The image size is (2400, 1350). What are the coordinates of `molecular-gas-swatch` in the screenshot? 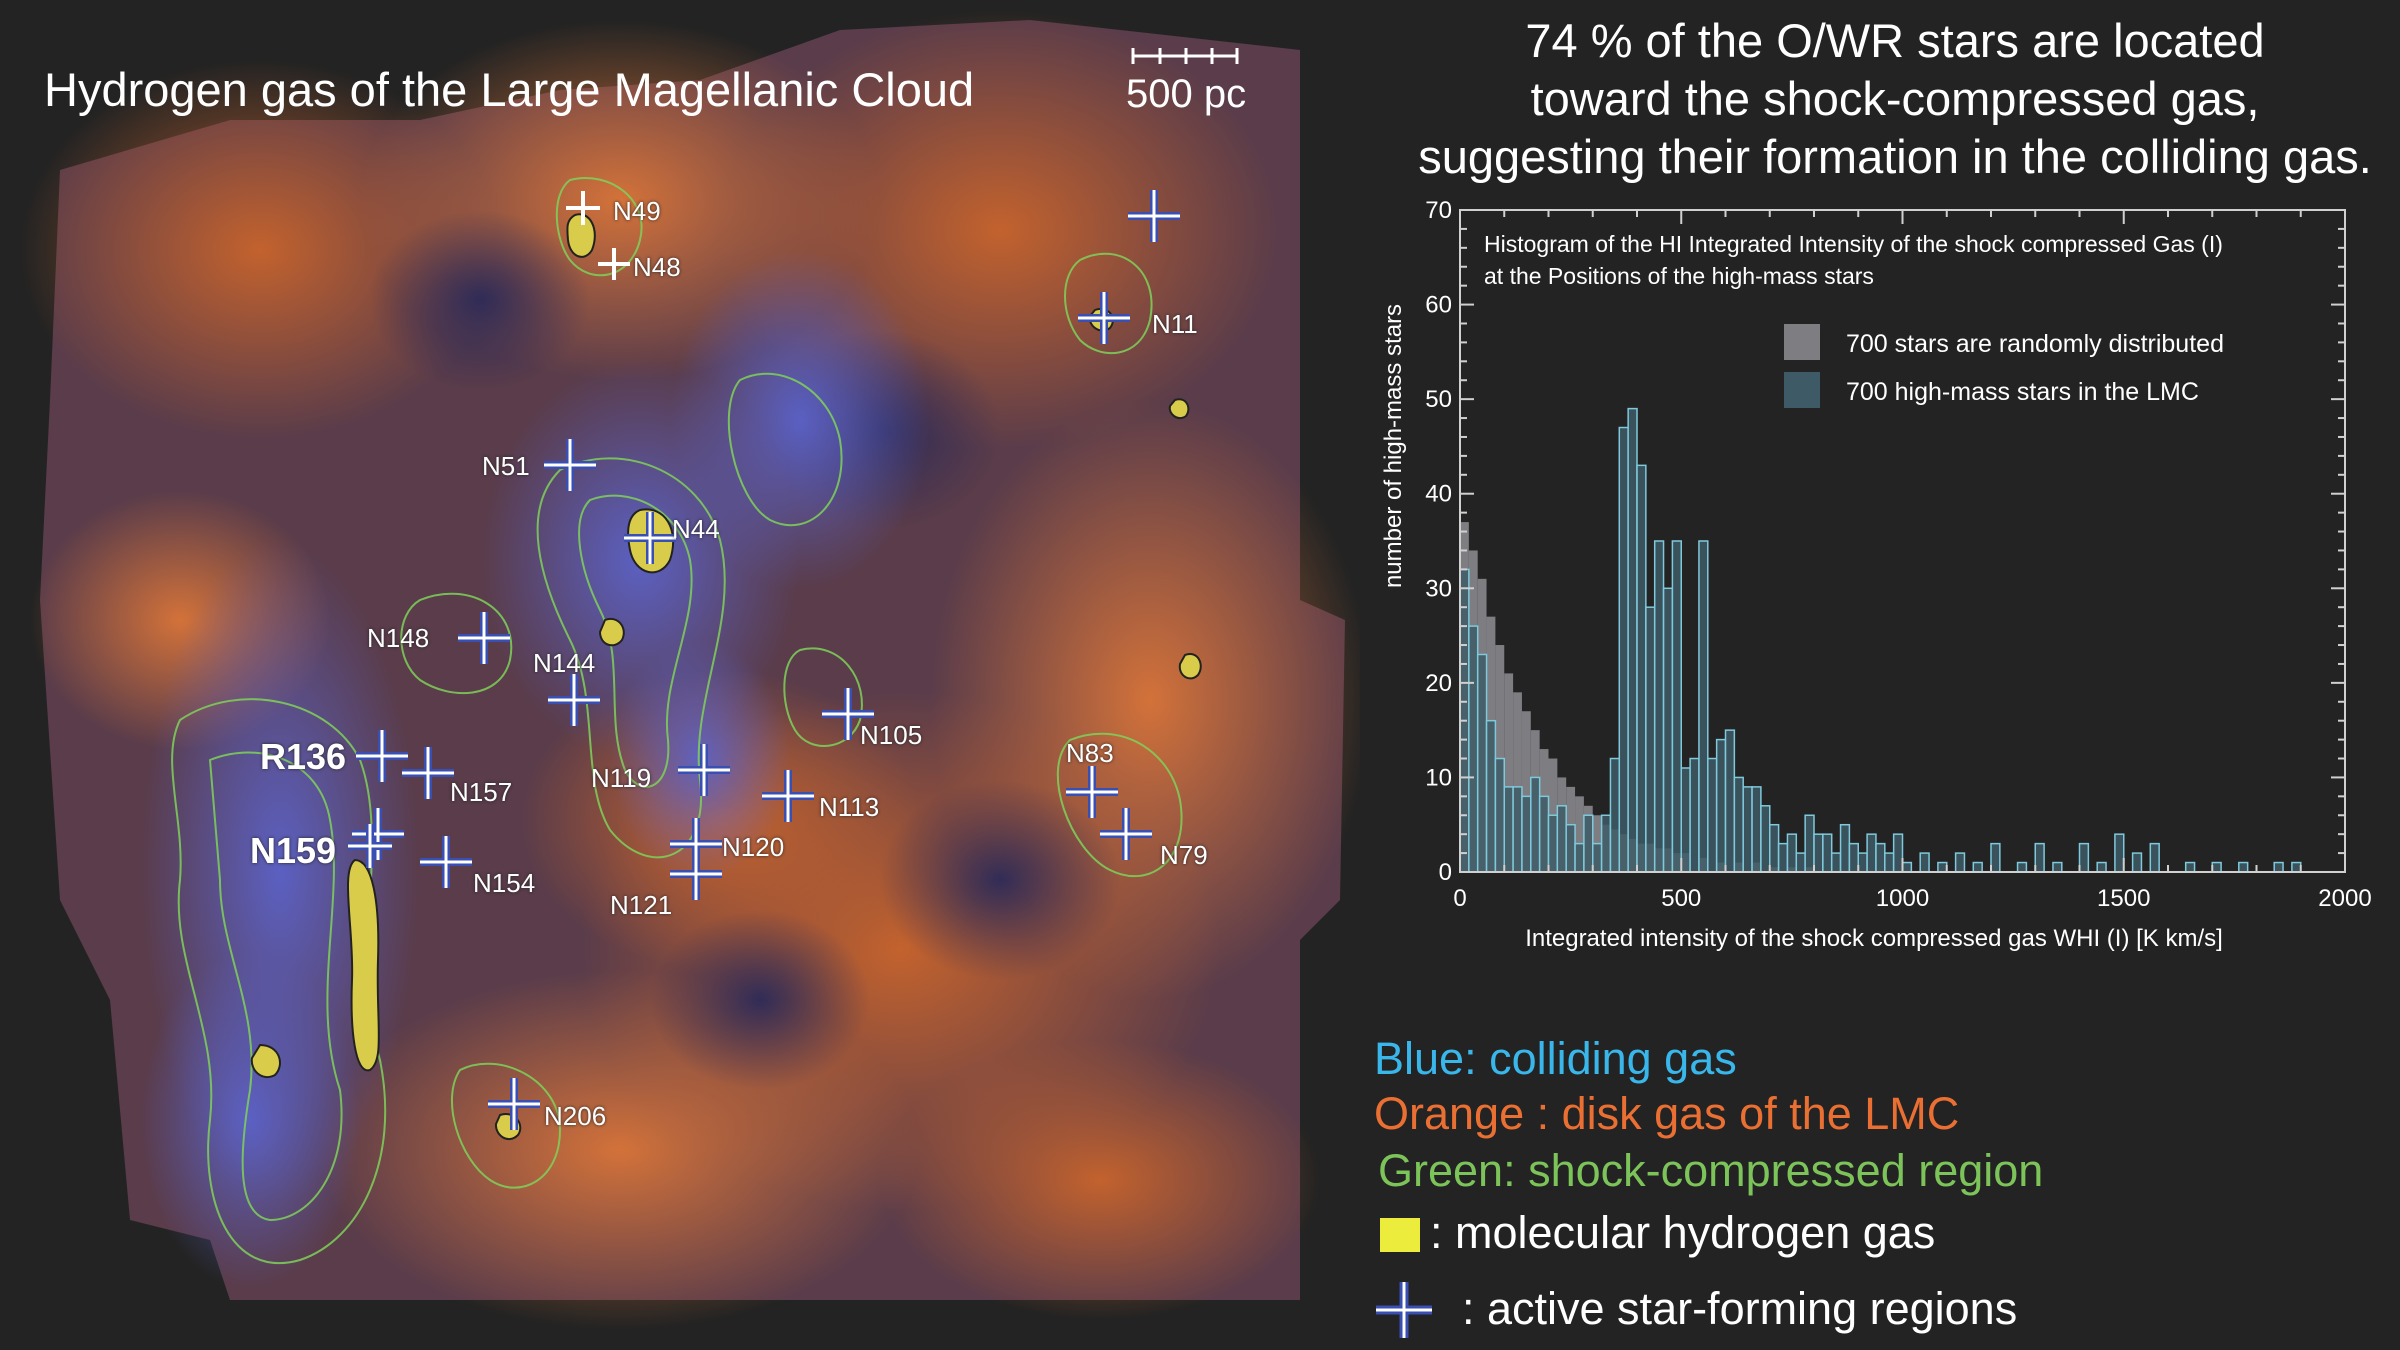 It's located at (1400, 1235).